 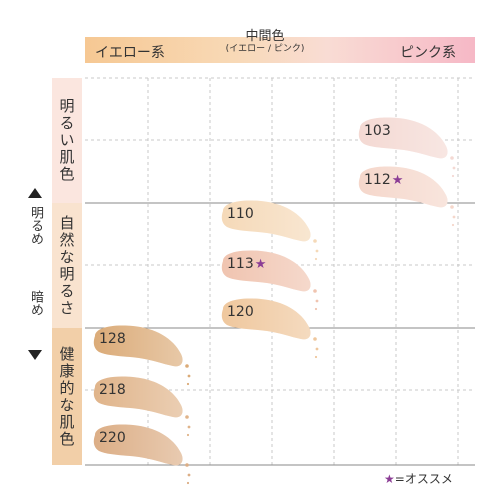 What do you see at coordinates (377, 180) in the screenshot?
I see `shade-code: 112` at bounding box center [377, 180].